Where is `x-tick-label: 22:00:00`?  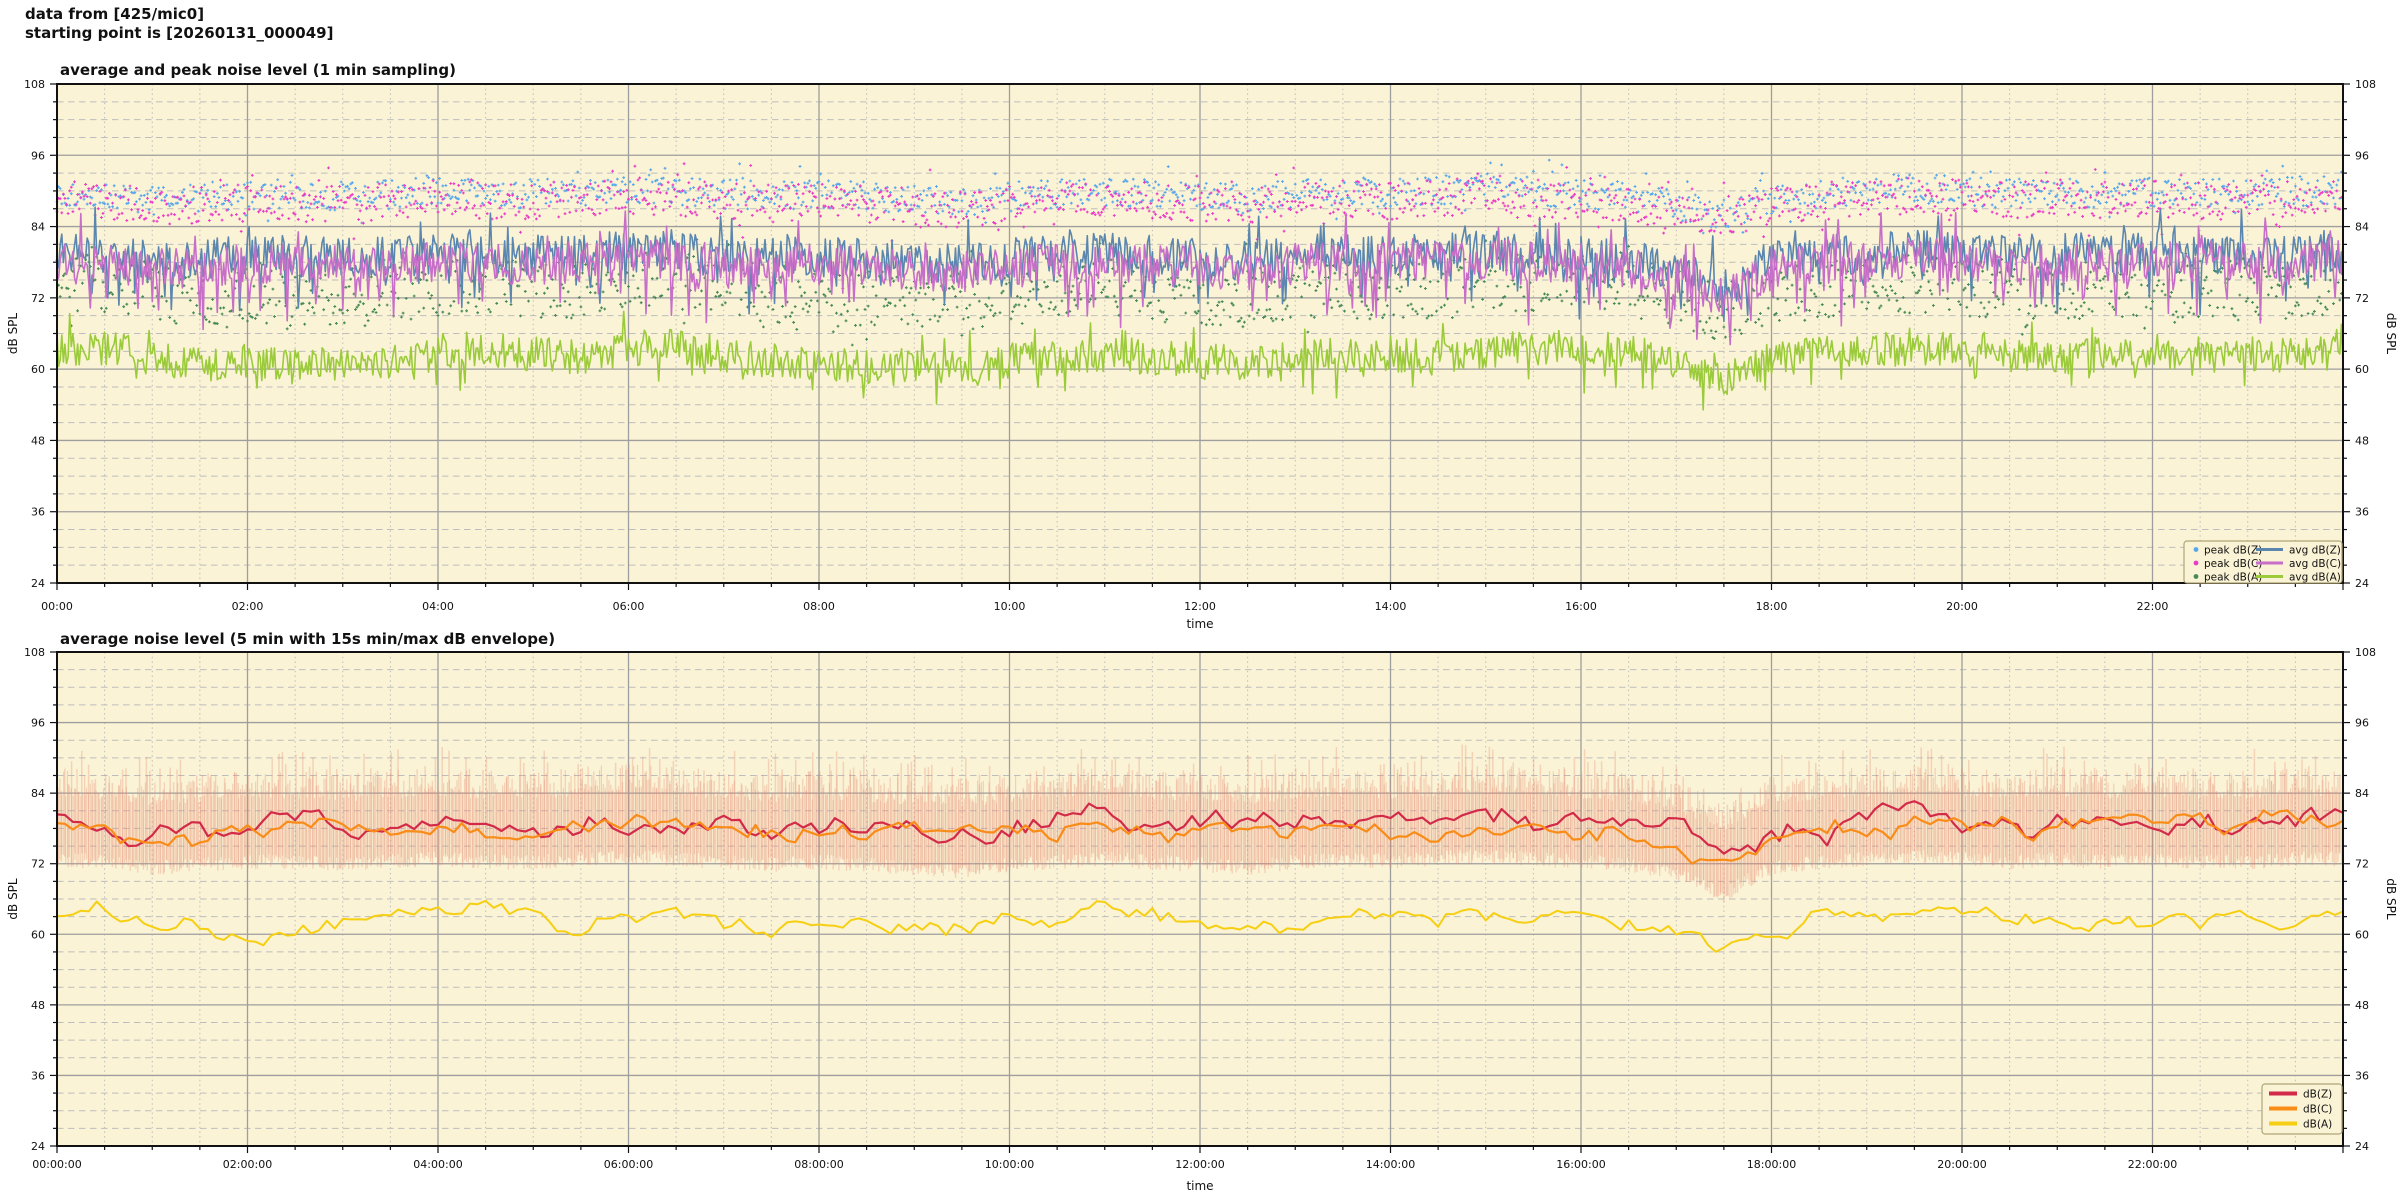 x-tick-label: 22:00:00 is located at coordinates (2152, 1164).